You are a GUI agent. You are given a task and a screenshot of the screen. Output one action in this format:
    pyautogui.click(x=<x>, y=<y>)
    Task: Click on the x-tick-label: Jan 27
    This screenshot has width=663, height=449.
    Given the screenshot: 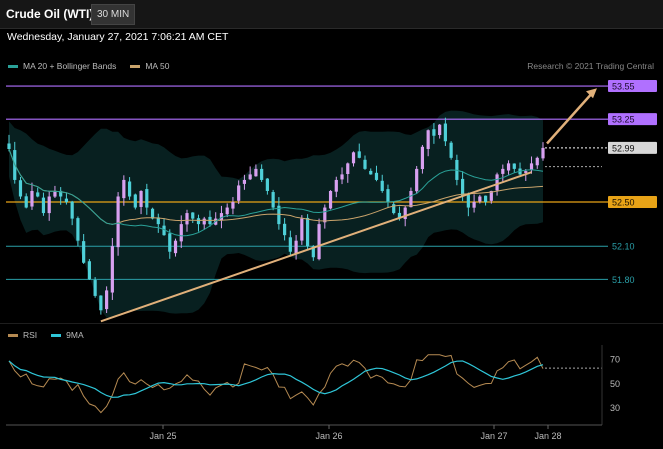 What is the action you would take?
    pyautogui.click(x=493, y=436)
    